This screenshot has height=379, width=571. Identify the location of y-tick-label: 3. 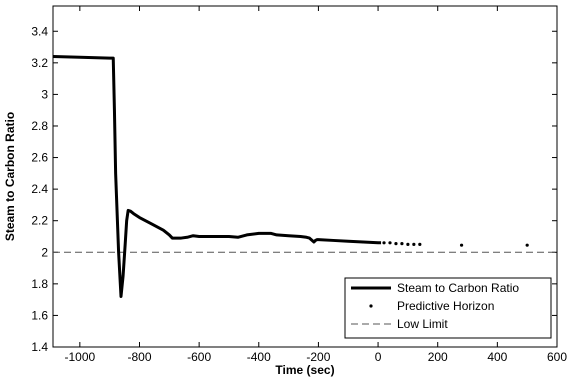
(44, 94).